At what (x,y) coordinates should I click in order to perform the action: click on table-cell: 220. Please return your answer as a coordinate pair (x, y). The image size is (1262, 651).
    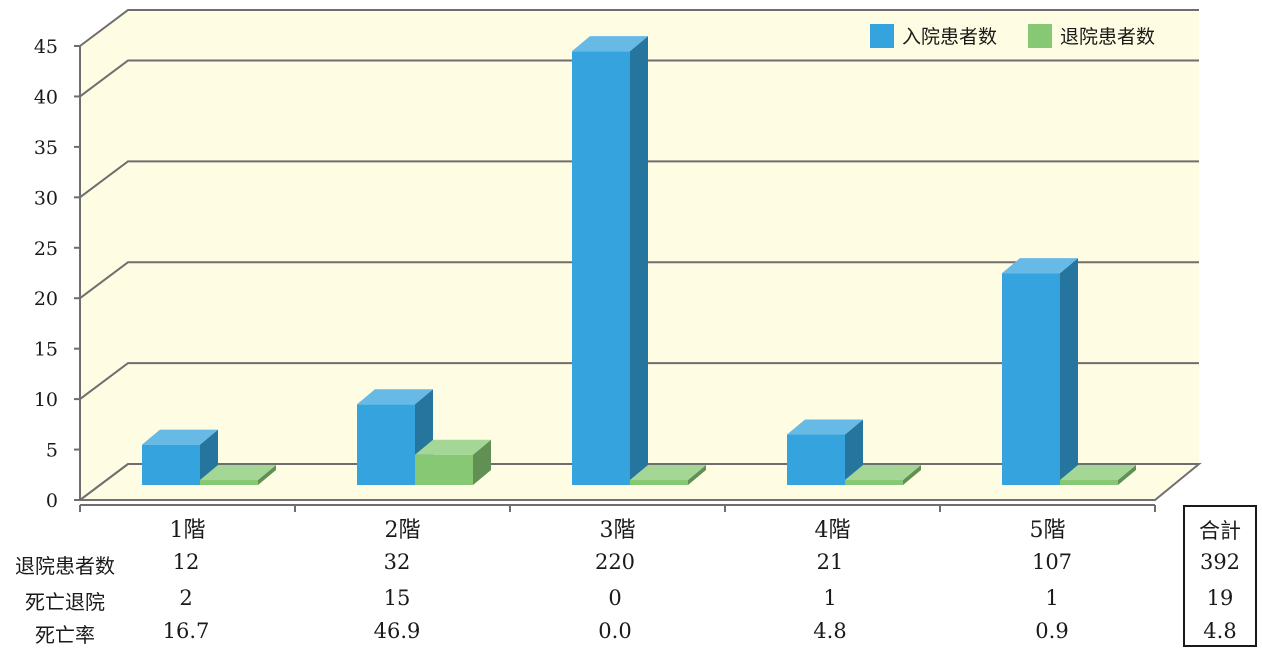
    Looking at the image, I should click on (615, 562).